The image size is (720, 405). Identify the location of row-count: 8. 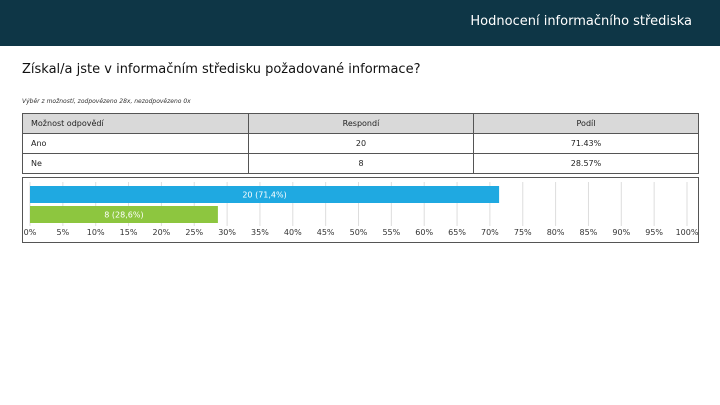
(361, 163).